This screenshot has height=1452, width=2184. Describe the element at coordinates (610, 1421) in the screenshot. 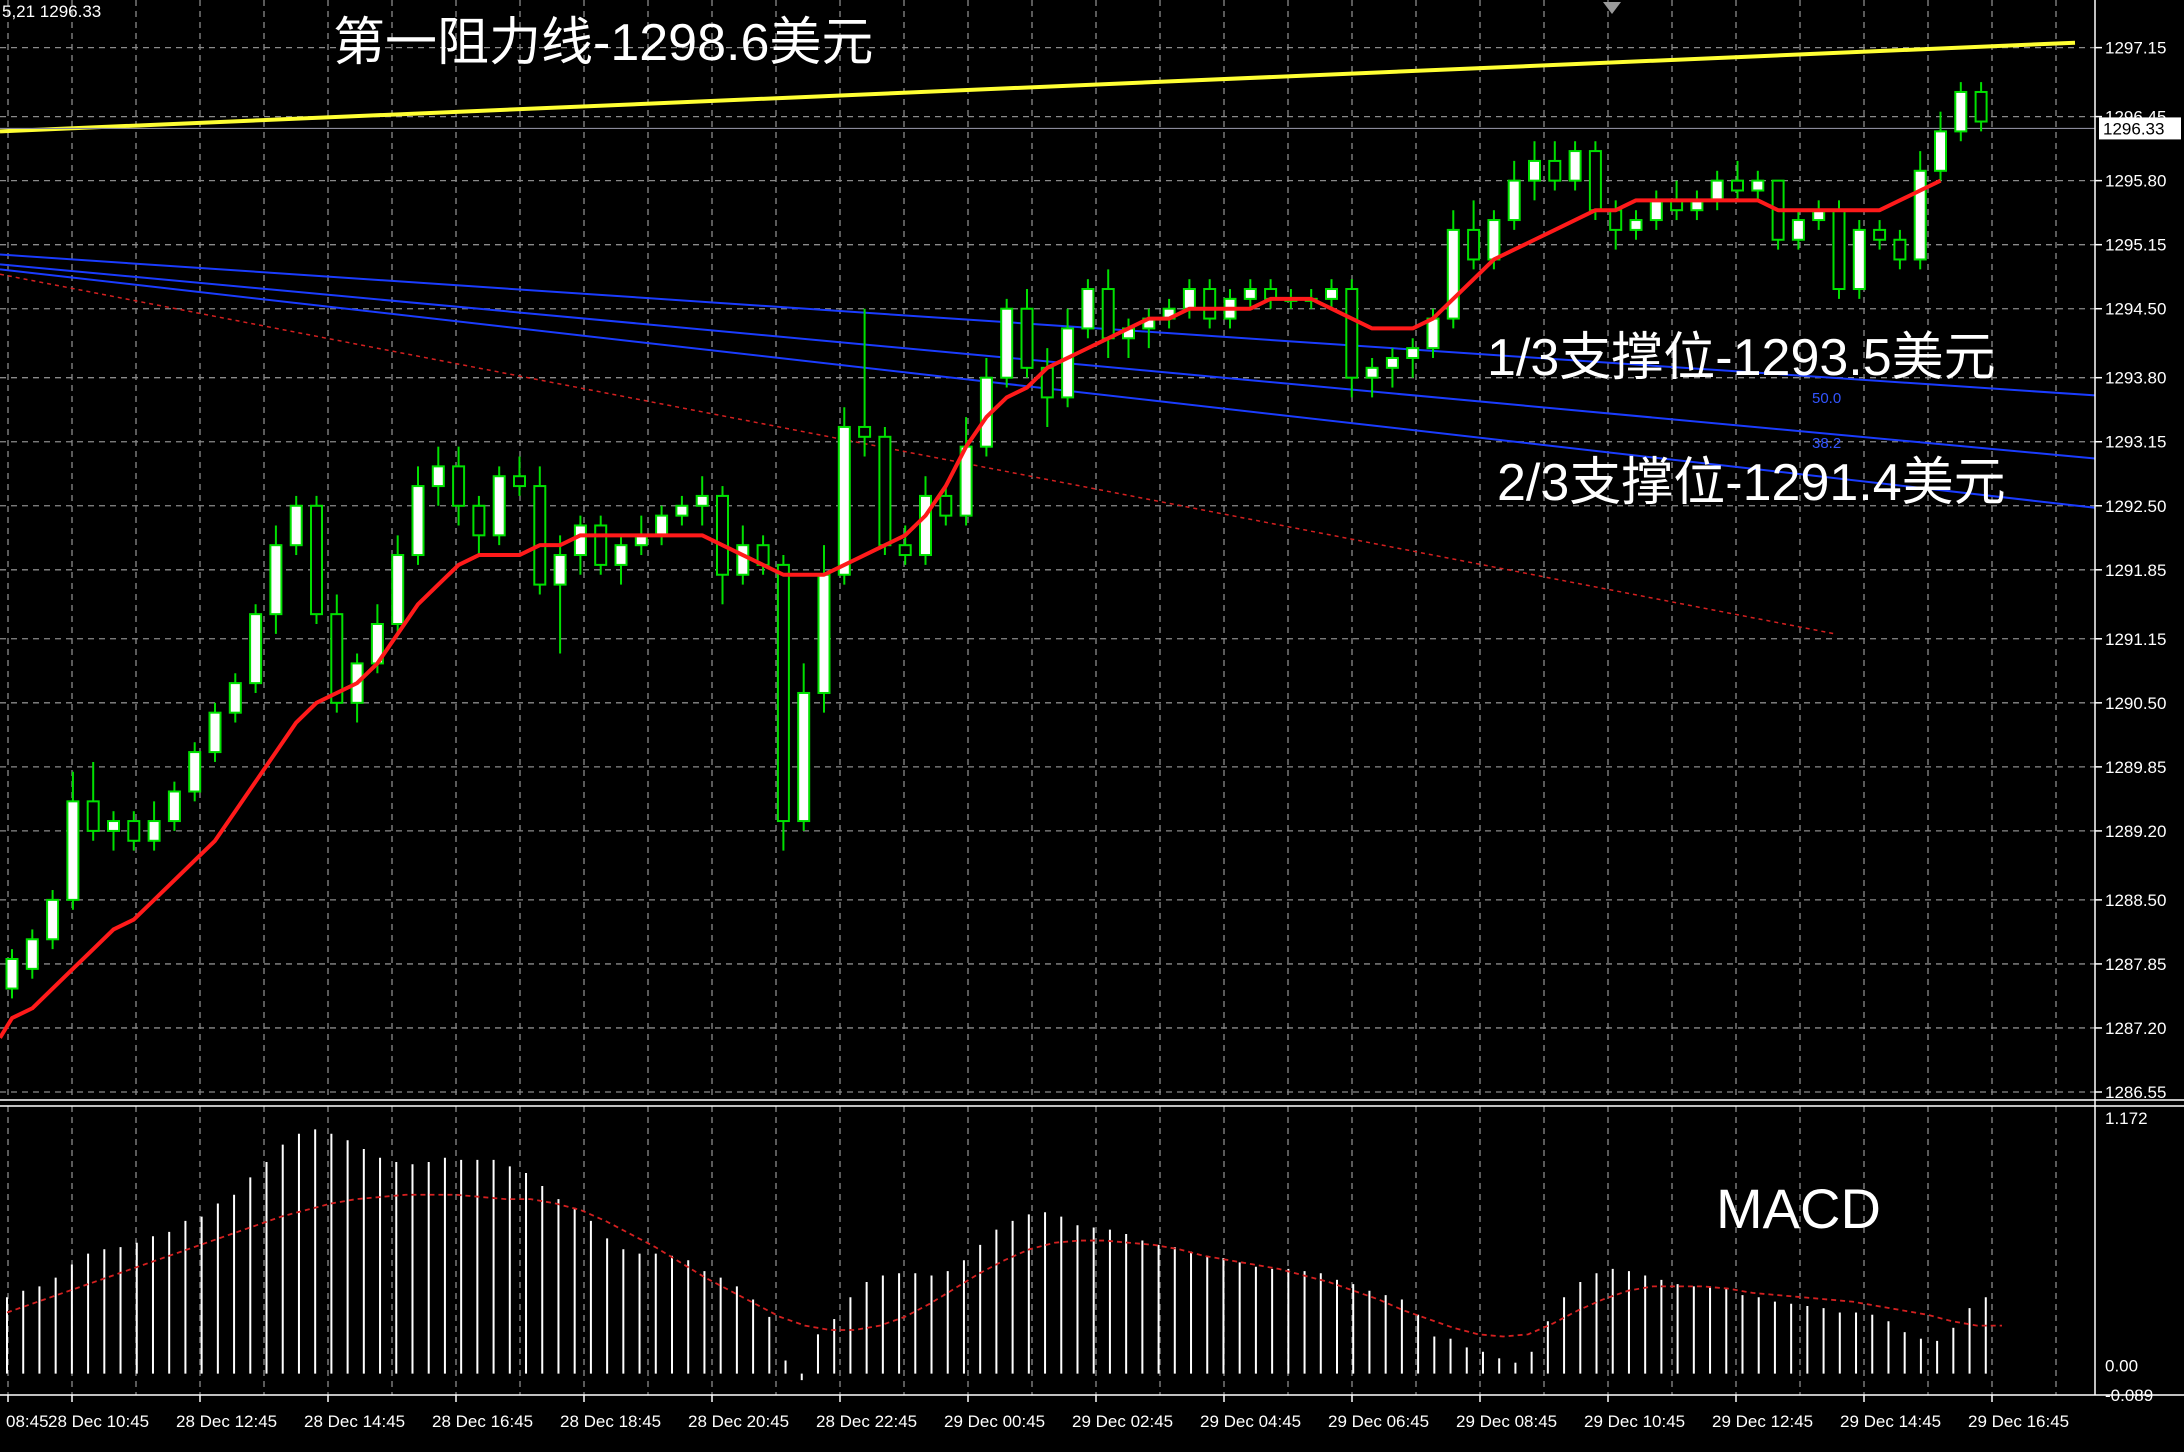

I see `x-tick-label: 28 Dec 18:45` at that location.